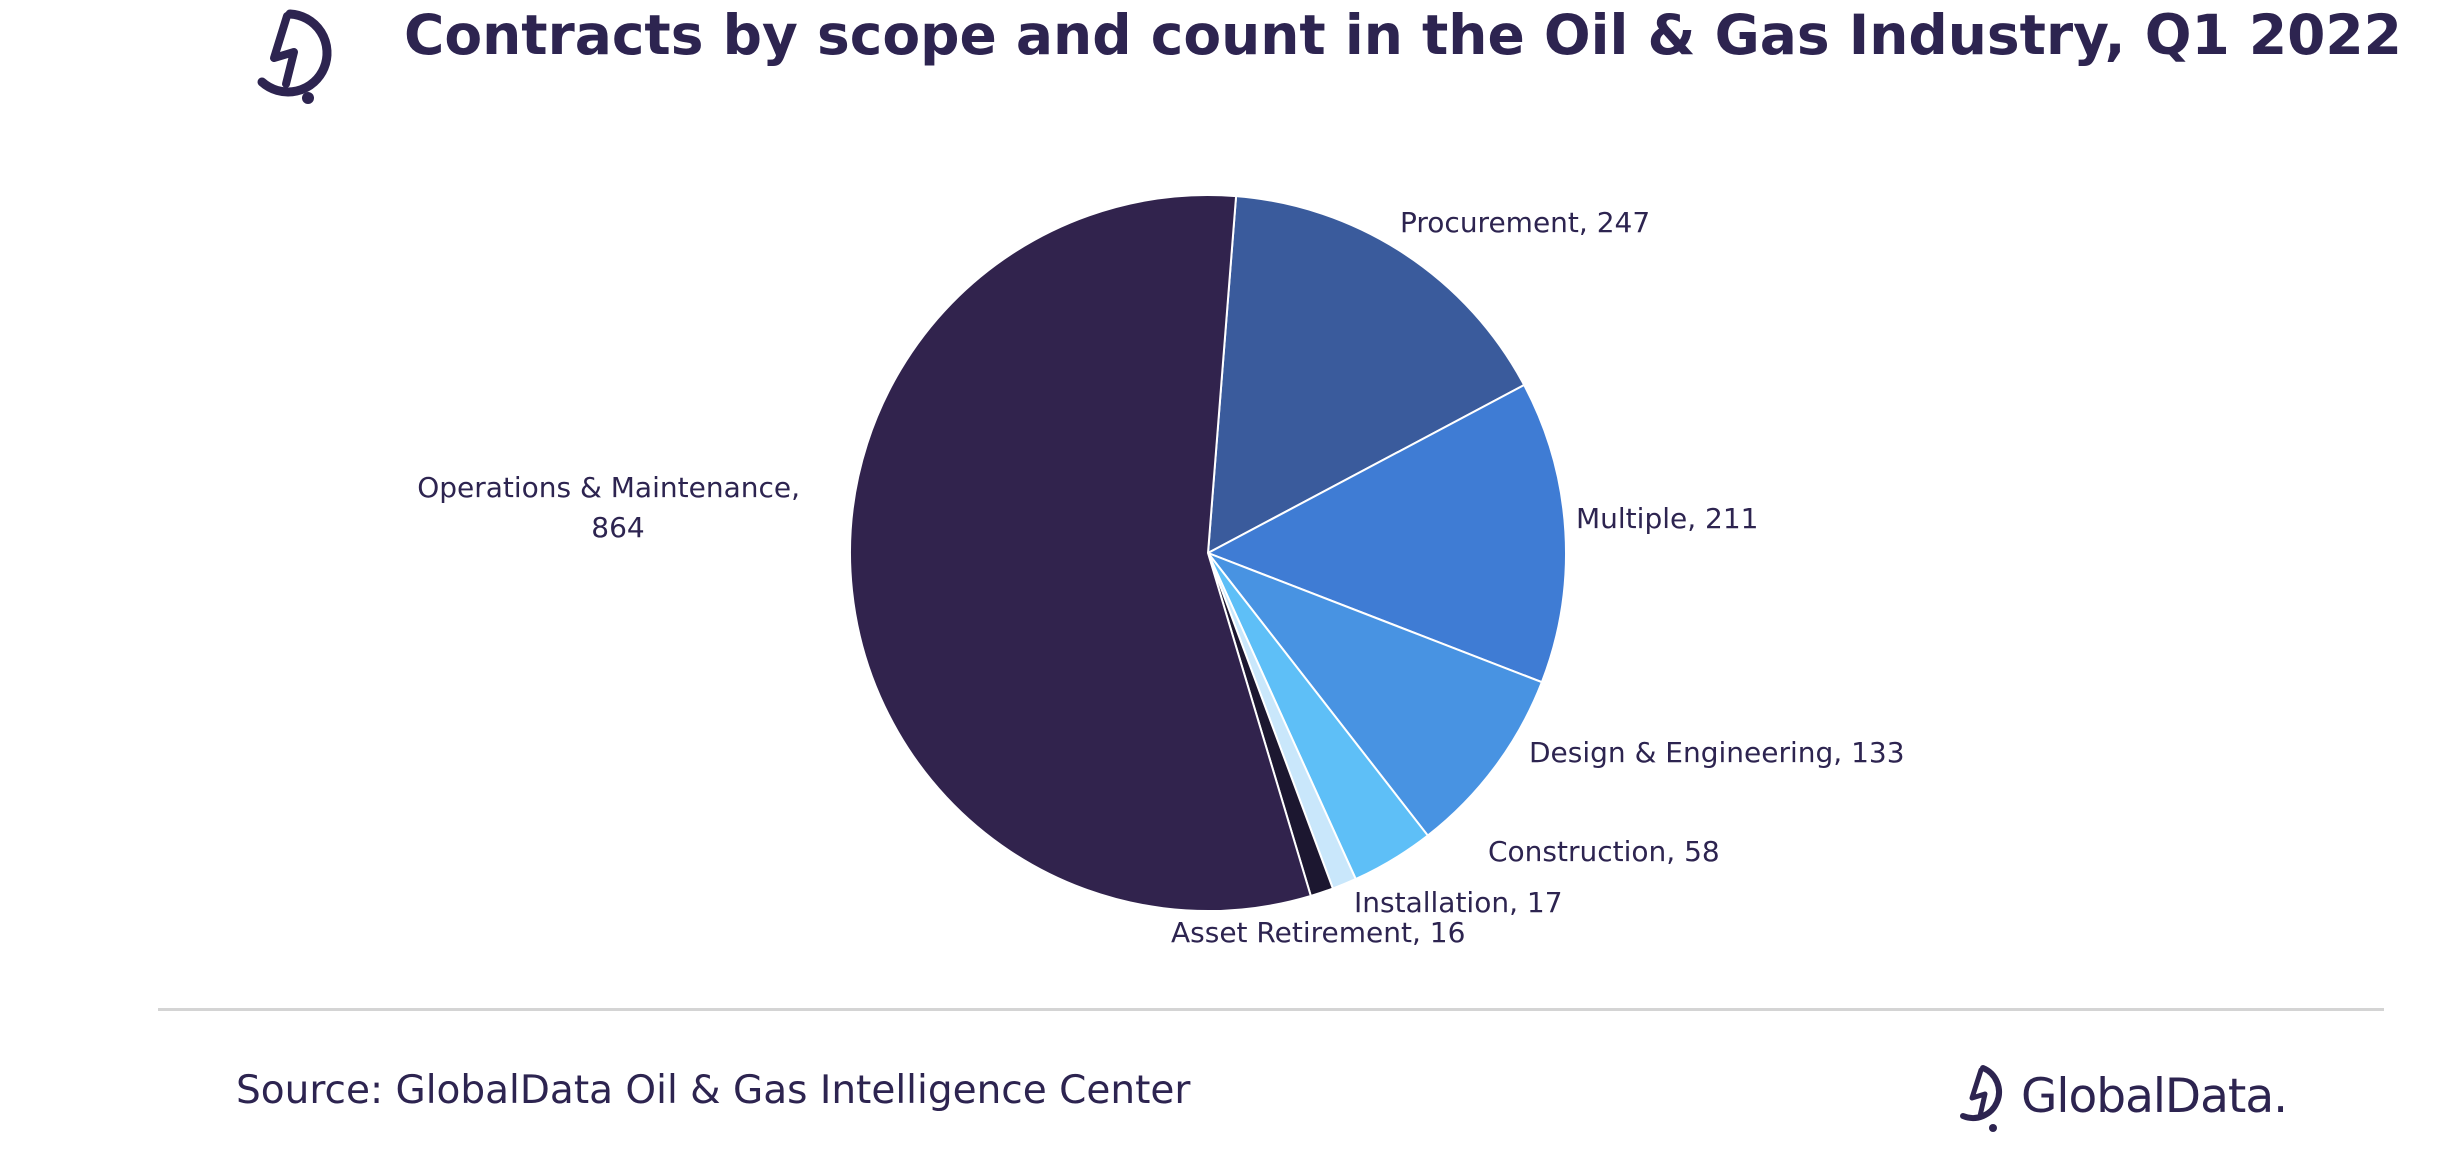 The width and height of the screenshot is (2452, 1158). What do you see at coordinates (1375, 694) in the screenshot?
I see `pie-slice-design-engineering` at bounding box center [1375, 694].